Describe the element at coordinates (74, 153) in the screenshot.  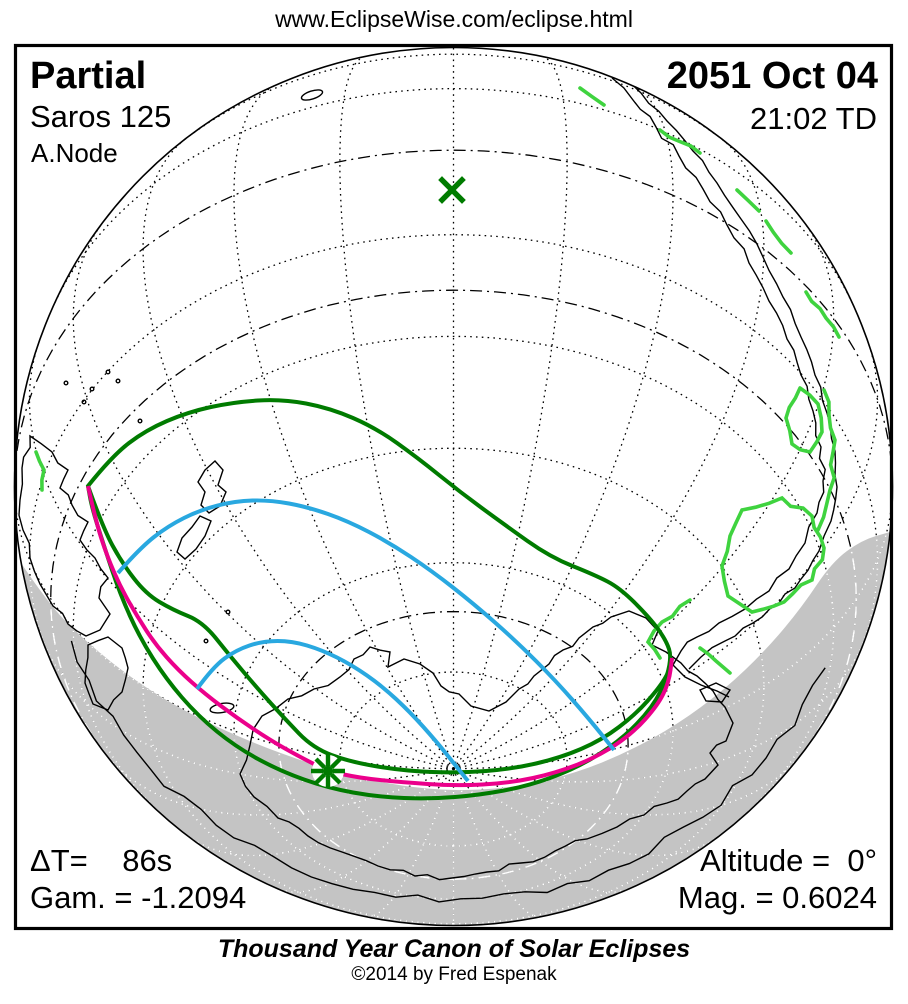
I see `node-label: A.Node` at that location.